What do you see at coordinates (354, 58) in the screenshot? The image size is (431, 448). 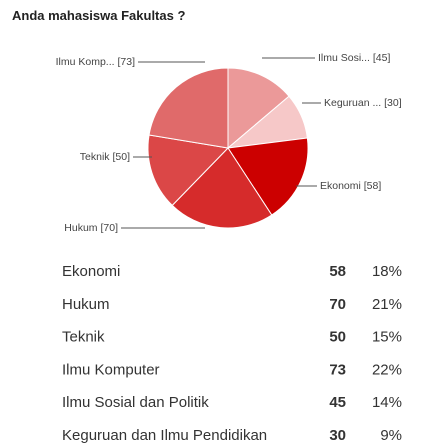 I see `slice-label: Ilmu Sosi... [45]` at bounding box center [354, 58].